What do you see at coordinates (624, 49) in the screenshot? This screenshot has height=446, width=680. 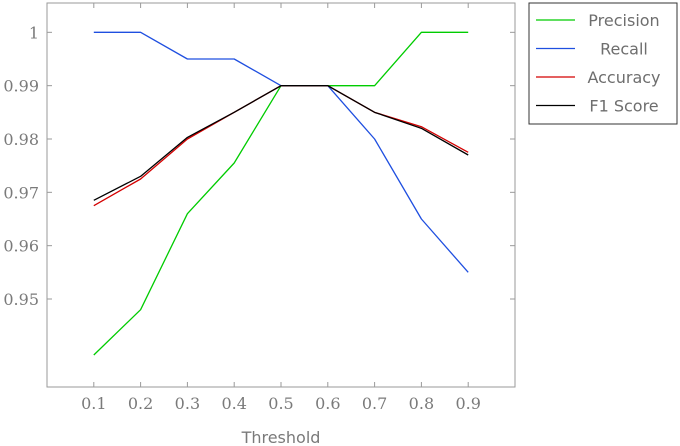 I see `legend-label-recall: Recall` at bounding box center [624, 49].